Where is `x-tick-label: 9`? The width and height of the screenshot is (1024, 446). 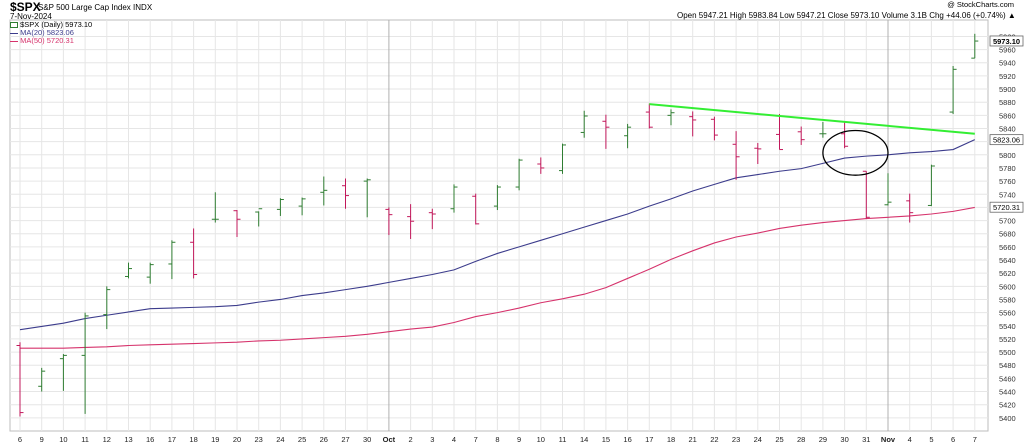
x-tick-label: 9 is located at coordinates (42, 439).